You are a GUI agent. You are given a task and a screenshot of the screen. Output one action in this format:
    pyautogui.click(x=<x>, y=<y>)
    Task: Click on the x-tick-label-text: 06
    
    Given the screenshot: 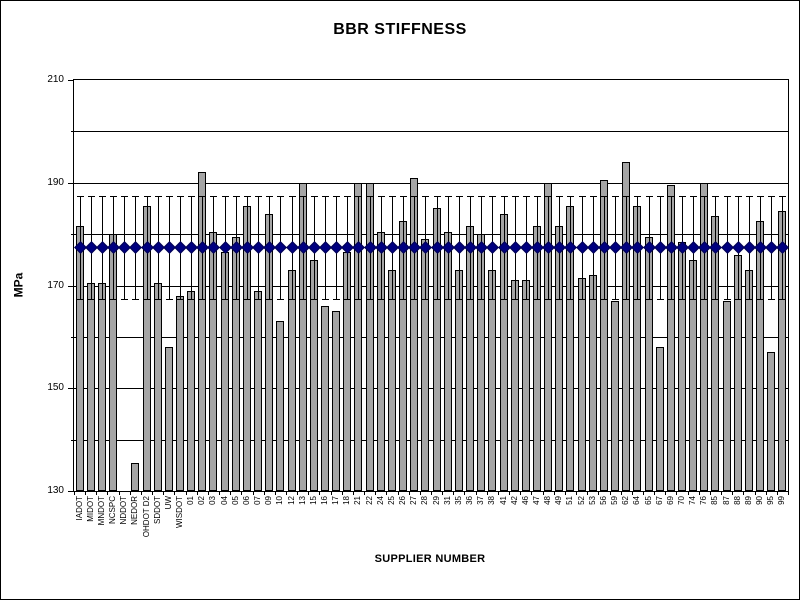 What is the action you would take?
    pyautogui.click(x=246, y=500)
    